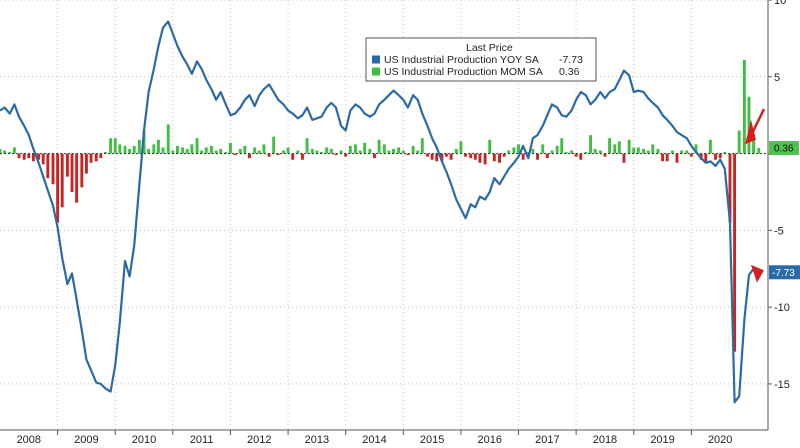 The width and height of the screenshot is (800, 448). I want to click on x-tick-label: 2008, so click(29, 440).